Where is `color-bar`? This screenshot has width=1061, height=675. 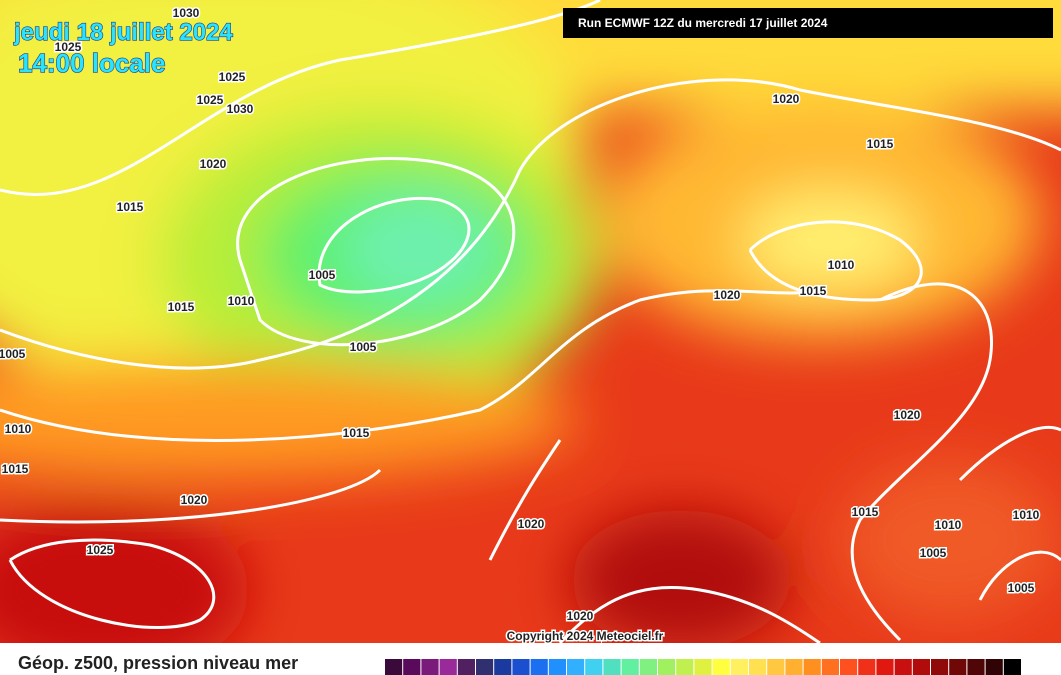
color-bar is located at coordinates (703, 667).